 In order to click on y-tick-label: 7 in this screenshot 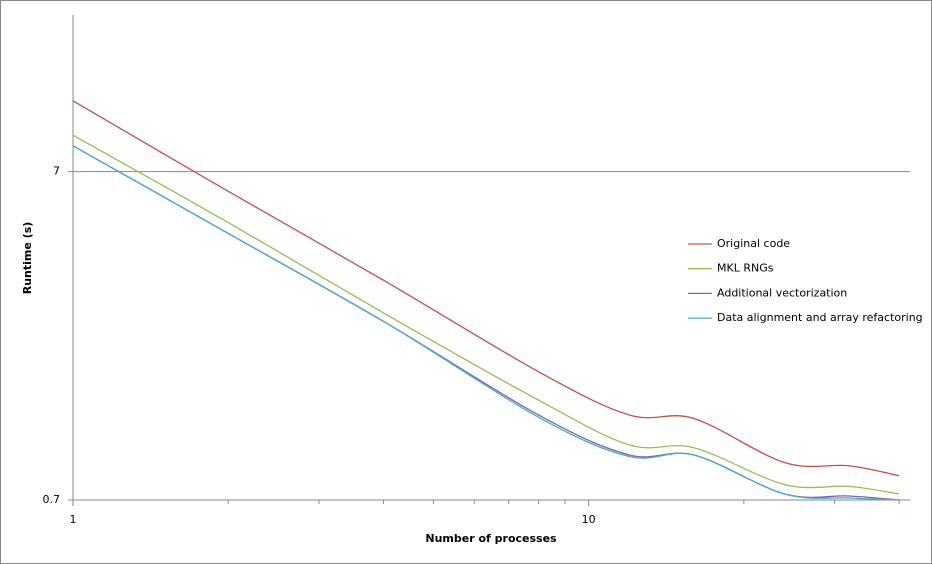, I will do `click(56, 171)`.